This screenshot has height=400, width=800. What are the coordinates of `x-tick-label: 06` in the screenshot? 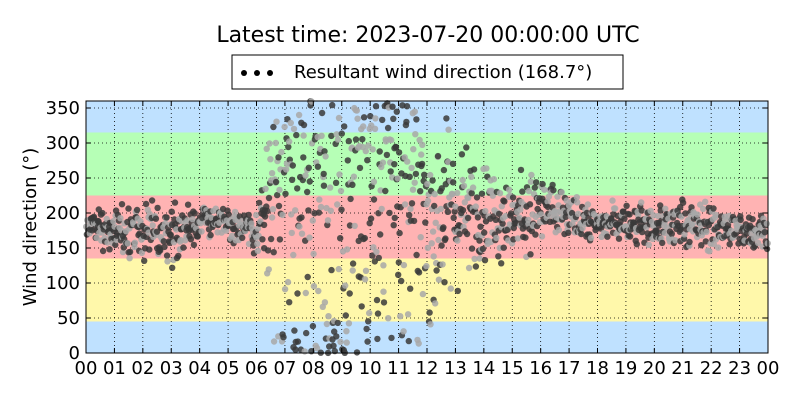 It's located at (256, 368).